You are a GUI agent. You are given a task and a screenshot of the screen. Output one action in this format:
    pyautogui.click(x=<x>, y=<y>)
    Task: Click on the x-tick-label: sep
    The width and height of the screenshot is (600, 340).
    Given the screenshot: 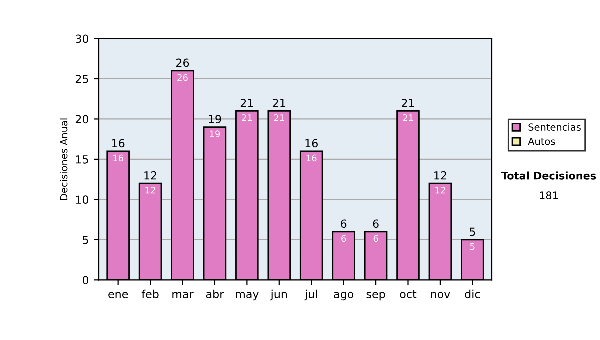 What is the action you would take?
    pyautogui.click(x=376, y=296)
    